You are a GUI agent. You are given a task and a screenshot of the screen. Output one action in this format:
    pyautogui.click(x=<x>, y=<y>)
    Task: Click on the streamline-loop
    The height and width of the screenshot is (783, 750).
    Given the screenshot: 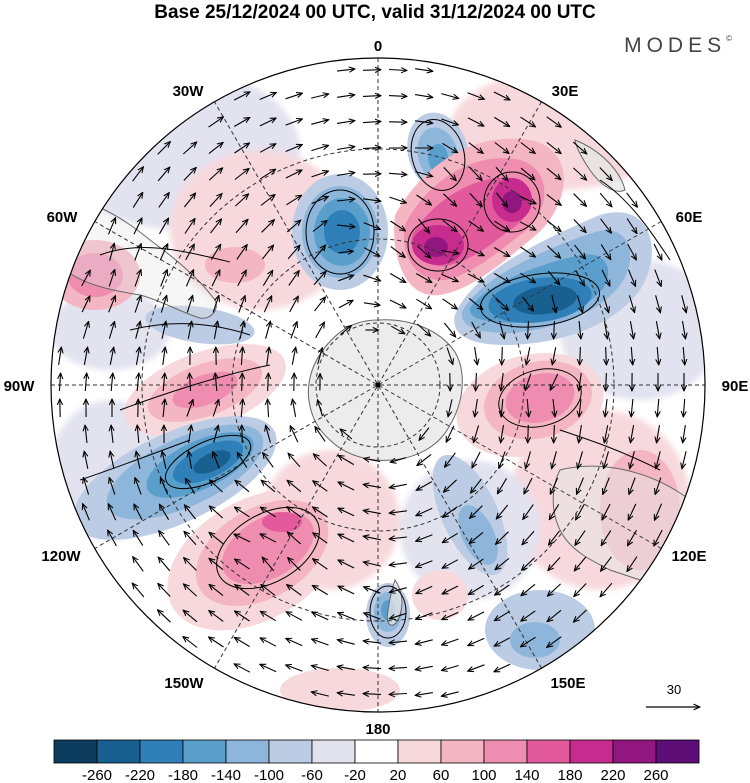 What is the action you would take?
    pyautogui.click(x=208, y=462)
    